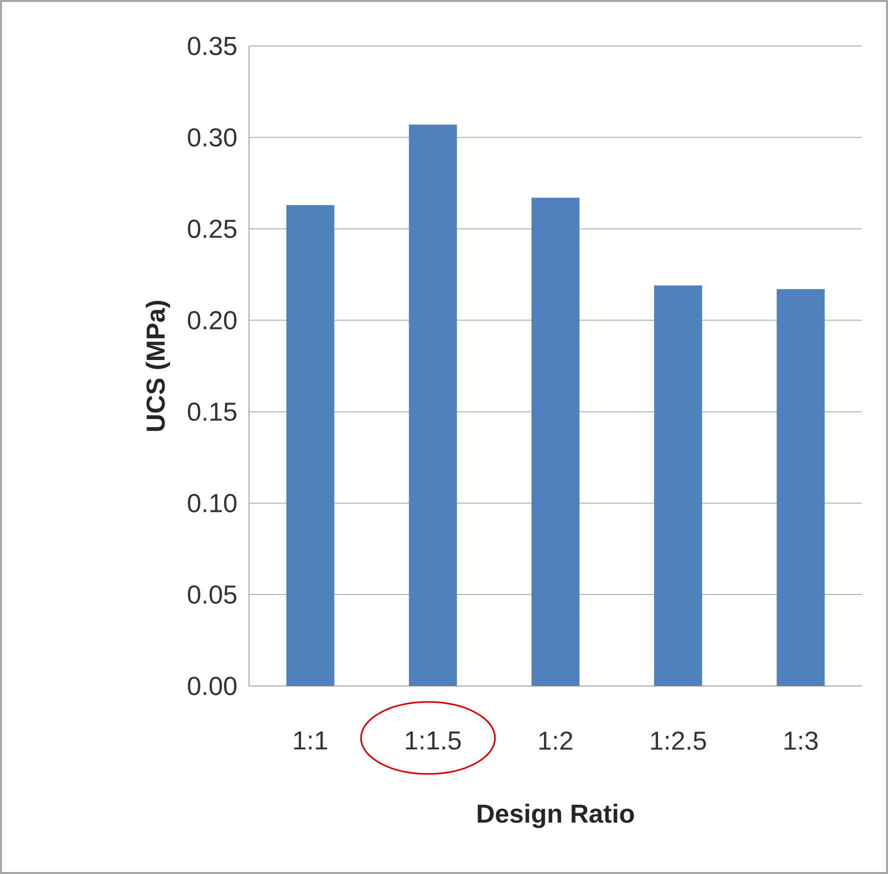 This screenshot has height=874, width=888. What do you see at coordinates (433, 741) in the screenshot?
I see `x-tick-label: 1:1.5` at bounding box center [433, 741].